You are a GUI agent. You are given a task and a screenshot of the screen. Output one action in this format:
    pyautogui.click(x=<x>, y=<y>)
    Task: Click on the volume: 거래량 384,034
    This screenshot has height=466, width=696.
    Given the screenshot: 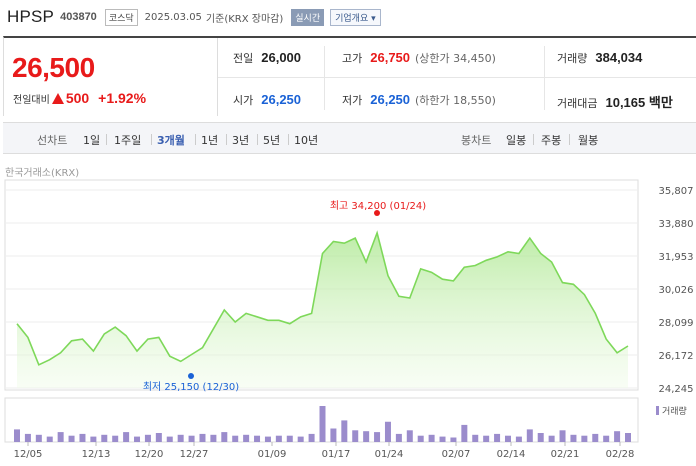 What is the action you would take?
    pyautogui.click(x=600, y=57)
    